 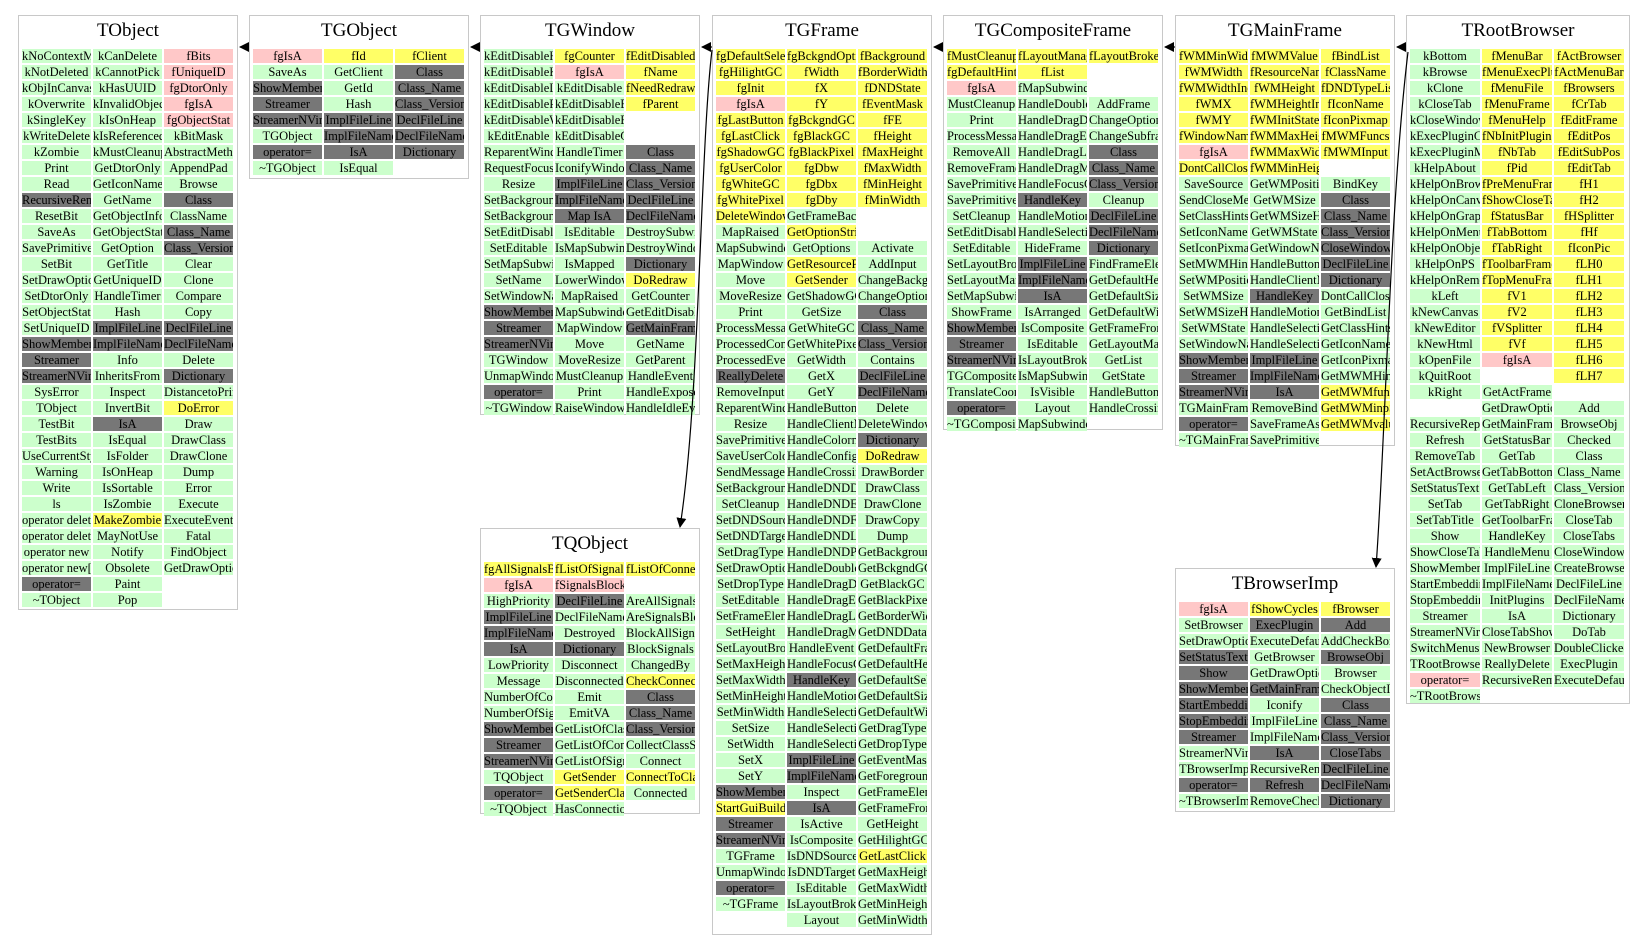 What do you see at coordinates (1052, 72) in the screenshot?
I see `member-flist: fList` at bounding box center [1052, 72].